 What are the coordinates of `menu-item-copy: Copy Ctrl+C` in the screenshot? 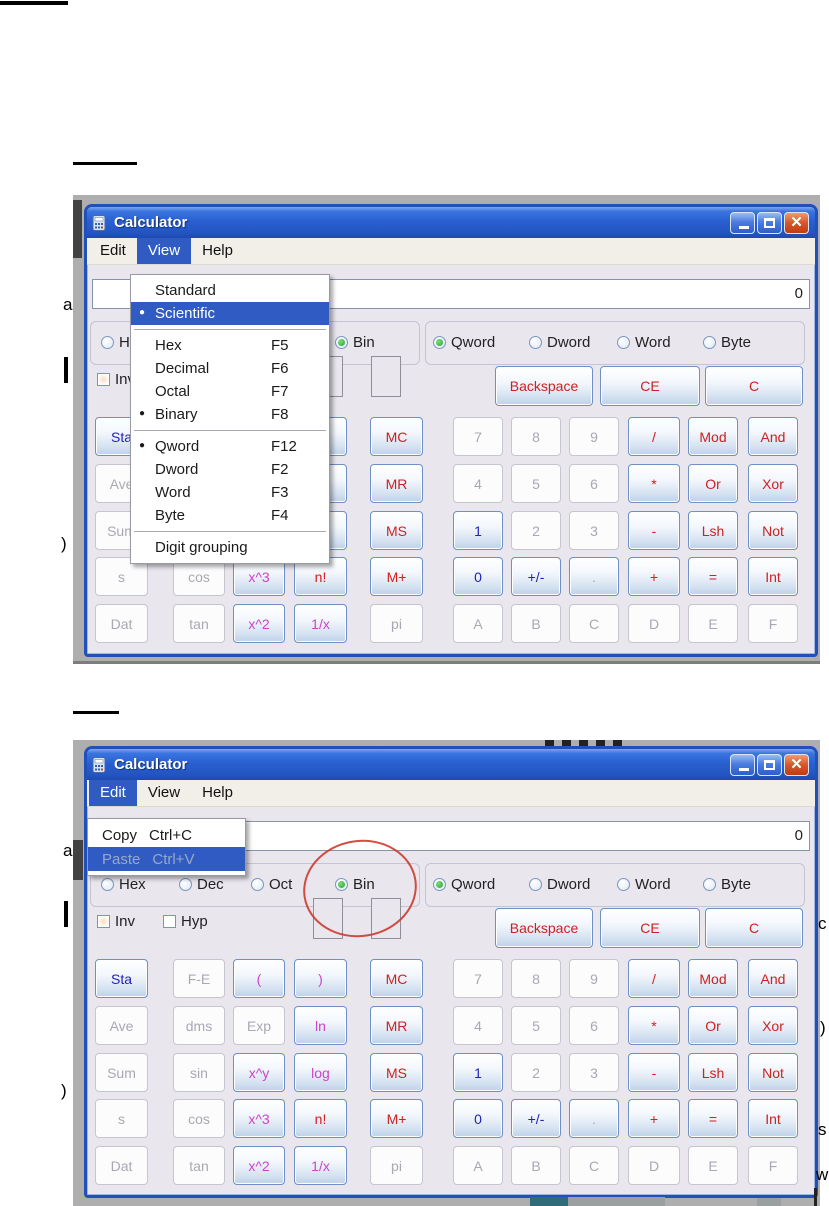 It's located at (166, 835).